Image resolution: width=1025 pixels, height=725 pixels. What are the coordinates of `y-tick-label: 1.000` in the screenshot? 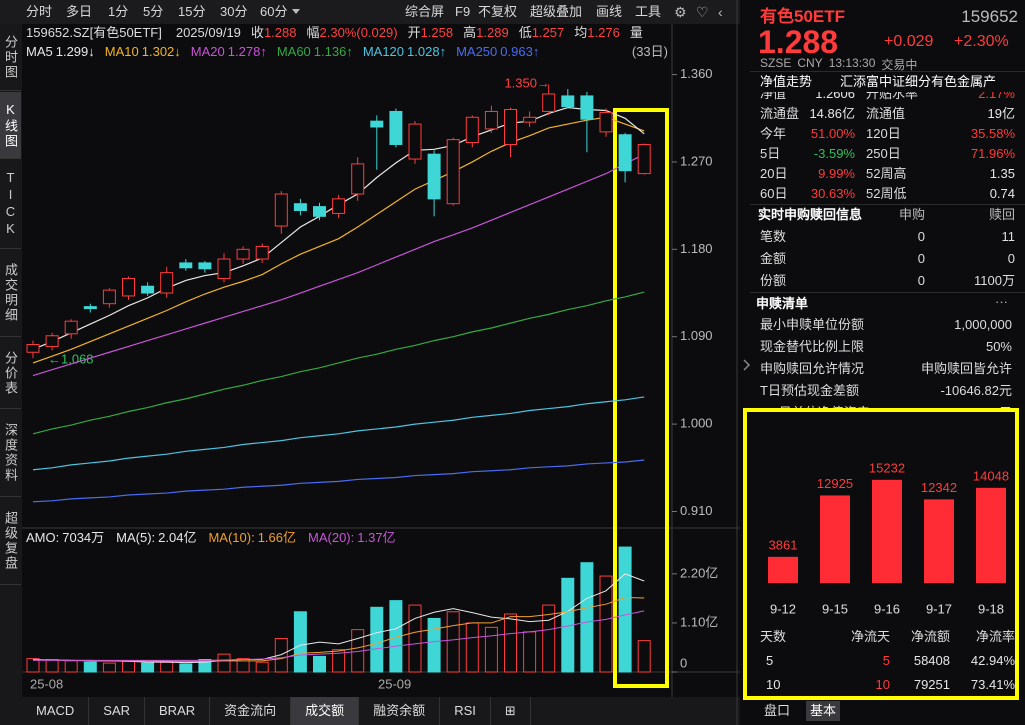 It's located at (696, 423).